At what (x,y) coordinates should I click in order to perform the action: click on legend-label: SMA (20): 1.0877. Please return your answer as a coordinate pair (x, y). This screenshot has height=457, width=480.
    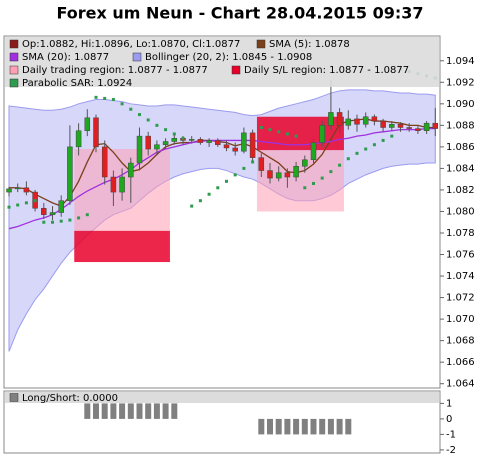
    Looking at the image, I should click on (65, 57).